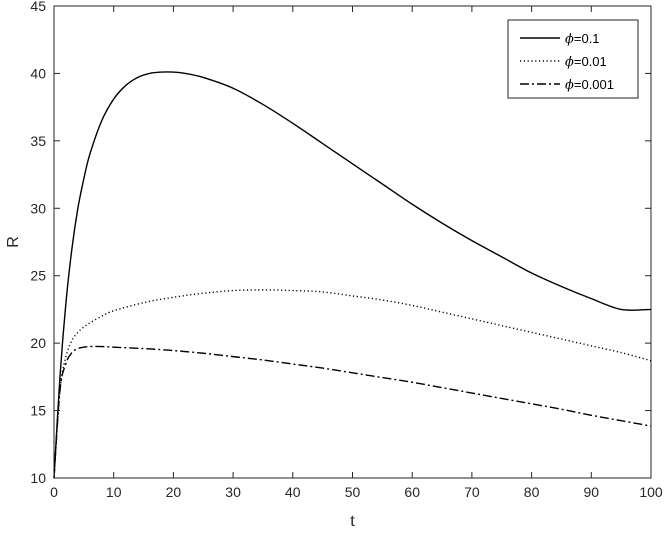  I want to click on x-tick-label: 90, so click(592, 492).